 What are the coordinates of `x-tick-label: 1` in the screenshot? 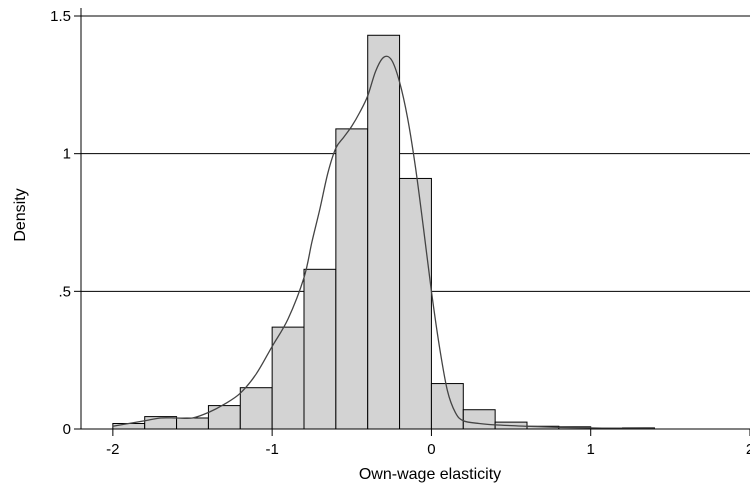 It's located at (591, 449).